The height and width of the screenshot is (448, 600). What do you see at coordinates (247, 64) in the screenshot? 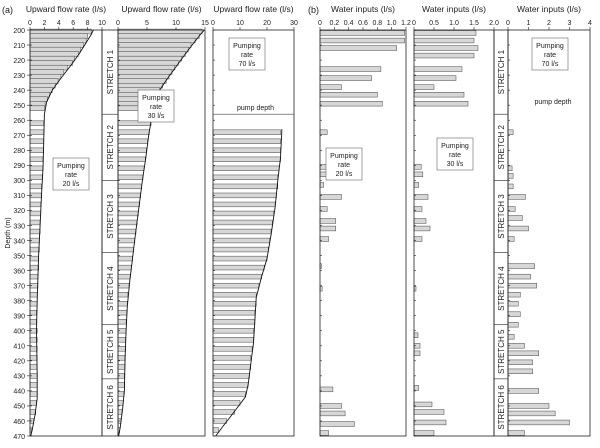
I see `pumping-rate-text: 70 l/s` at bounding box center [247, 64].